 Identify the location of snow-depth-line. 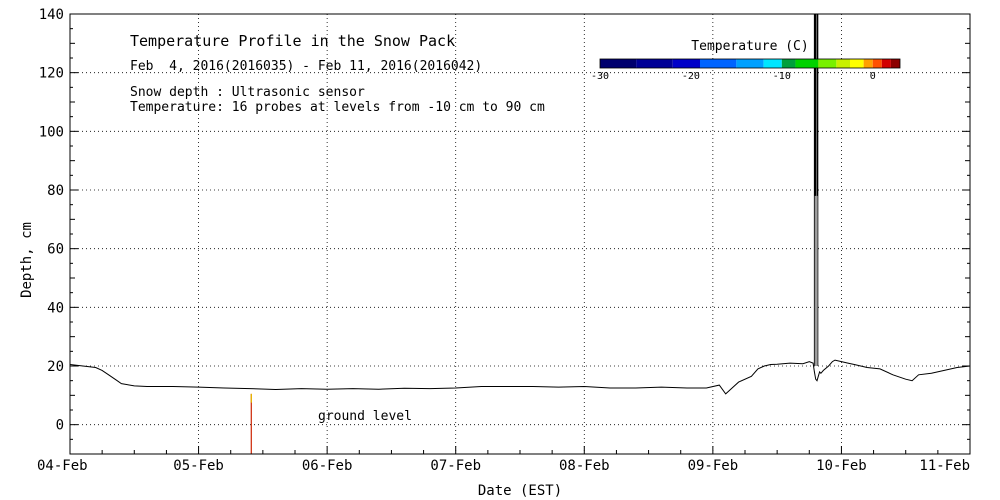
(520, 377).